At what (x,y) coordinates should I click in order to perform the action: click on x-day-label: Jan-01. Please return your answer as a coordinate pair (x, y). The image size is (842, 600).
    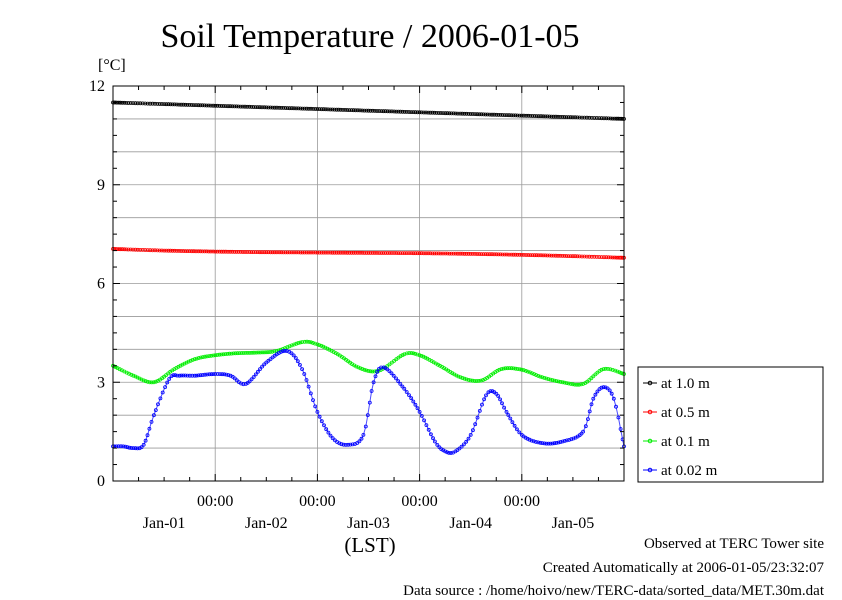
    Looking at the image, I should click on (164, 523).